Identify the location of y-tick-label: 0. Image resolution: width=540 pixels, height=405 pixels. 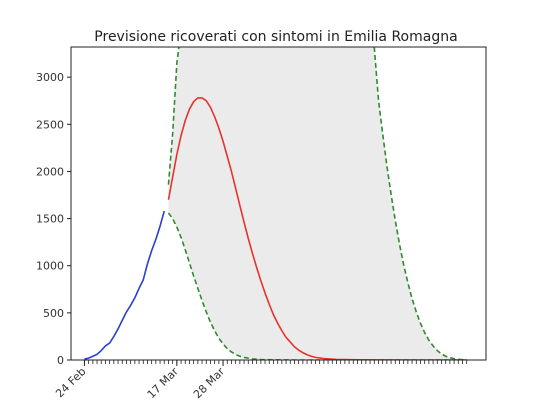
(60, 360).